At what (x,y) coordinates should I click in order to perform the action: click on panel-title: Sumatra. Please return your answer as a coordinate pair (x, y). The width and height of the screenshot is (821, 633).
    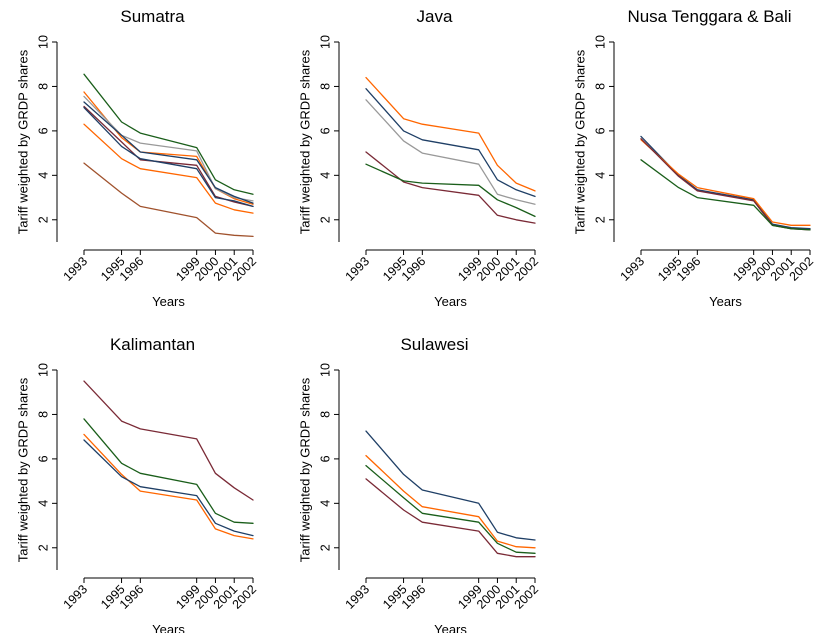
    Looking at the image, I should click on (152, 16).